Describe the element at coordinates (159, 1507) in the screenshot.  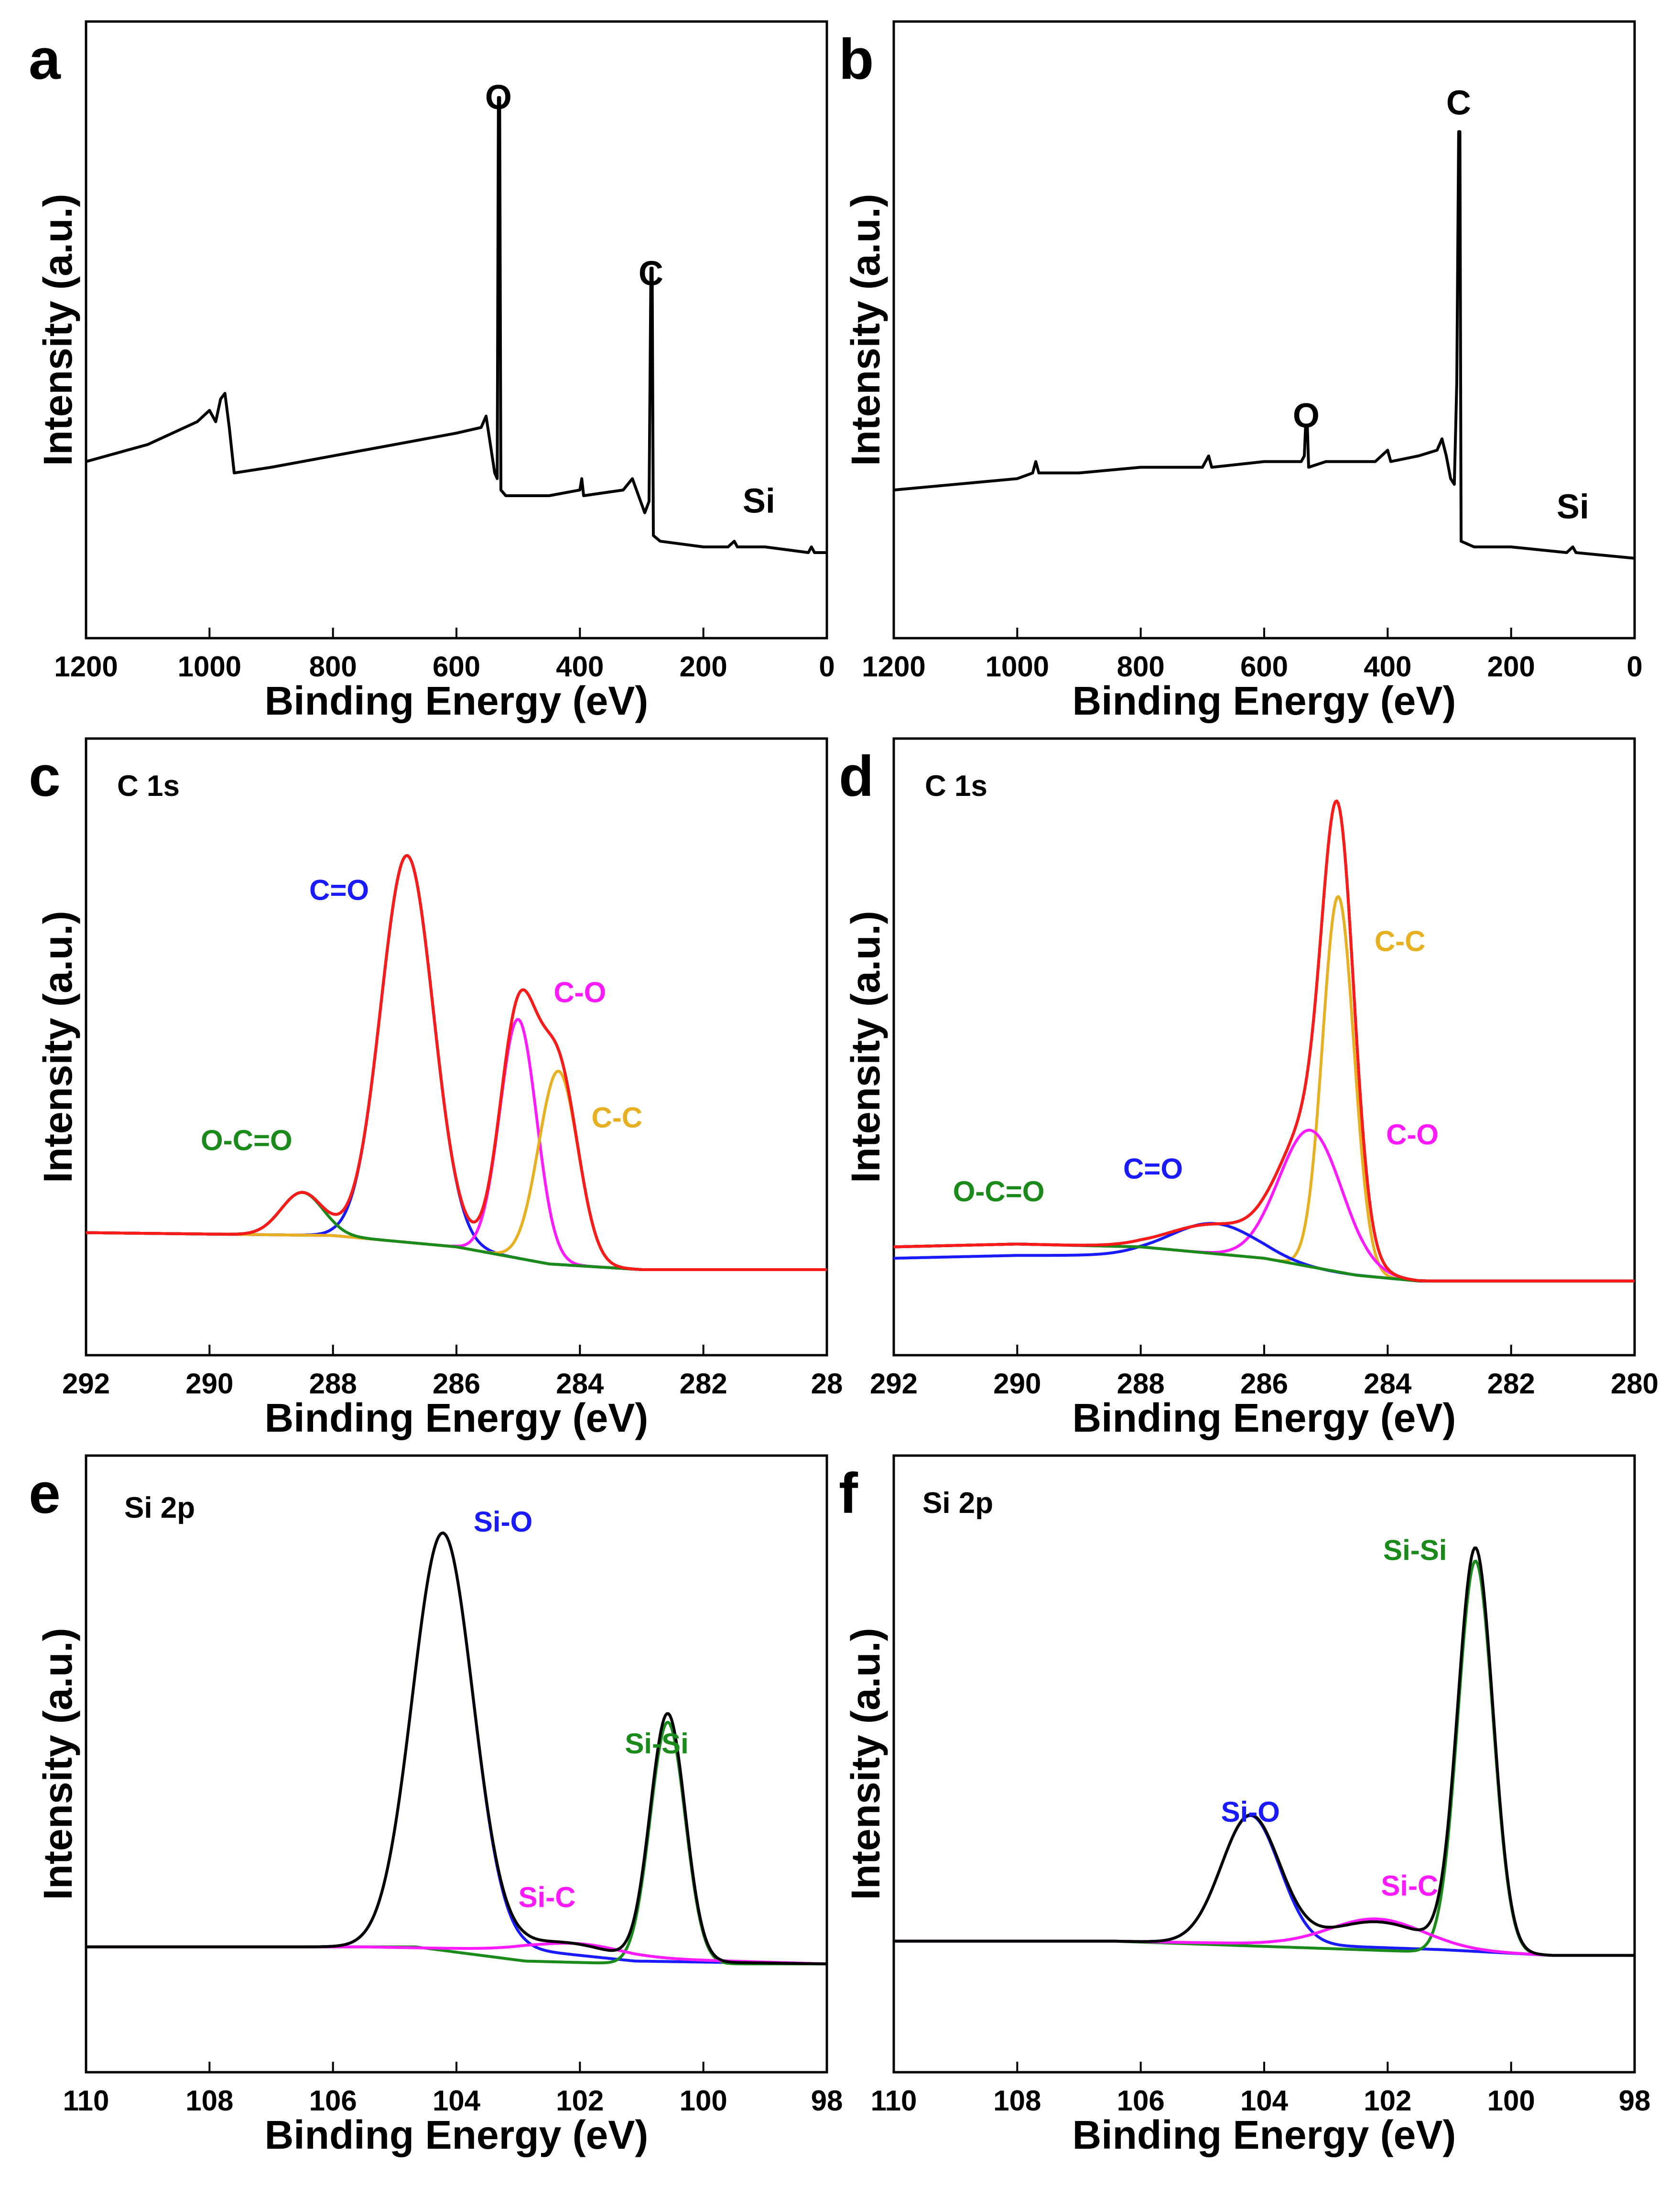
I see `spectrum-title-e: Si 2p` at that location.